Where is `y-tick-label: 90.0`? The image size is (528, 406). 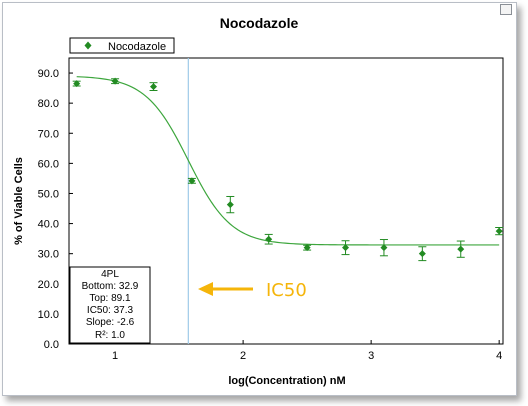
y-tick-label: 90.0 is located at coordinates (48, 74).